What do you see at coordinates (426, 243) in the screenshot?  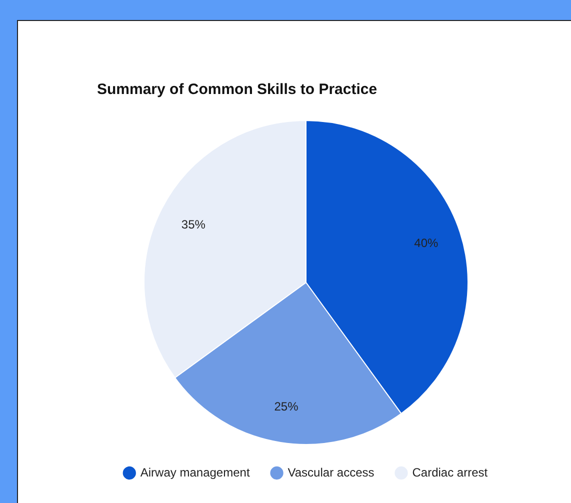 I see `data-label: 40%` at bounding box center [426, 243].